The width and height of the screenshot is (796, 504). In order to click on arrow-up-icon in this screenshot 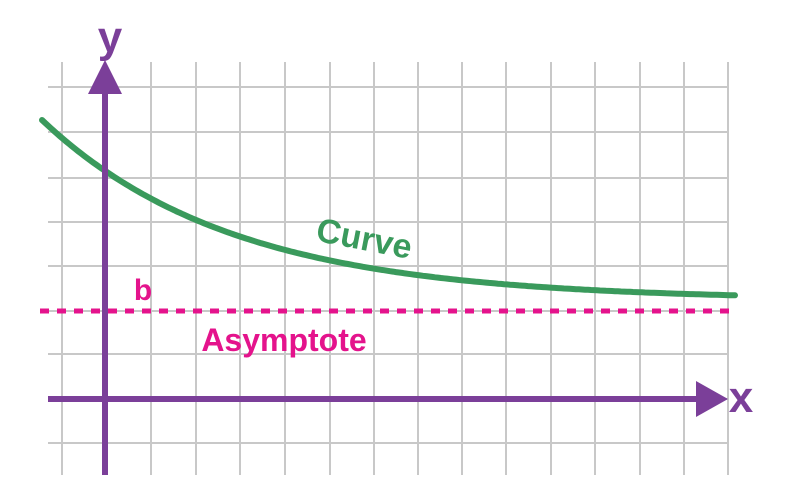, I will do `click(105, 77)`.